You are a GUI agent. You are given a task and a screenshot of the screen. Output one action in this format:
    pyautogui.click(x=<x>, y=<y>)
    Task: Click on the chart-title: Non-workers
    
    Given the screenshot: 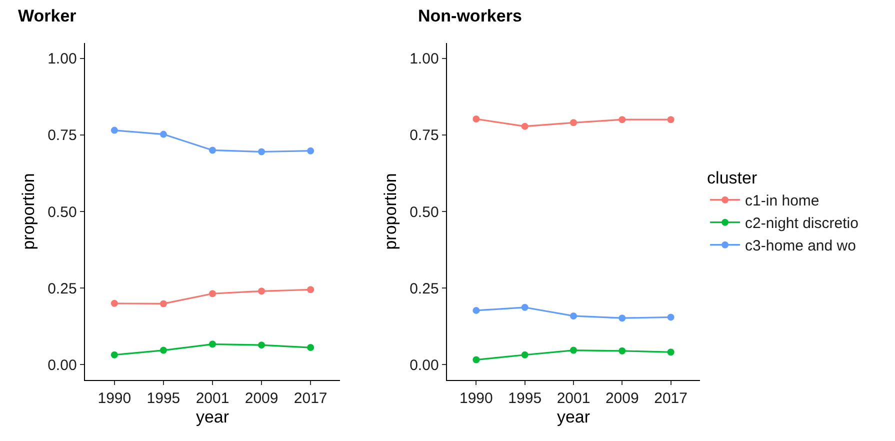 What is the action you would take?
    pyautogui.click(x=470, y=16)
    